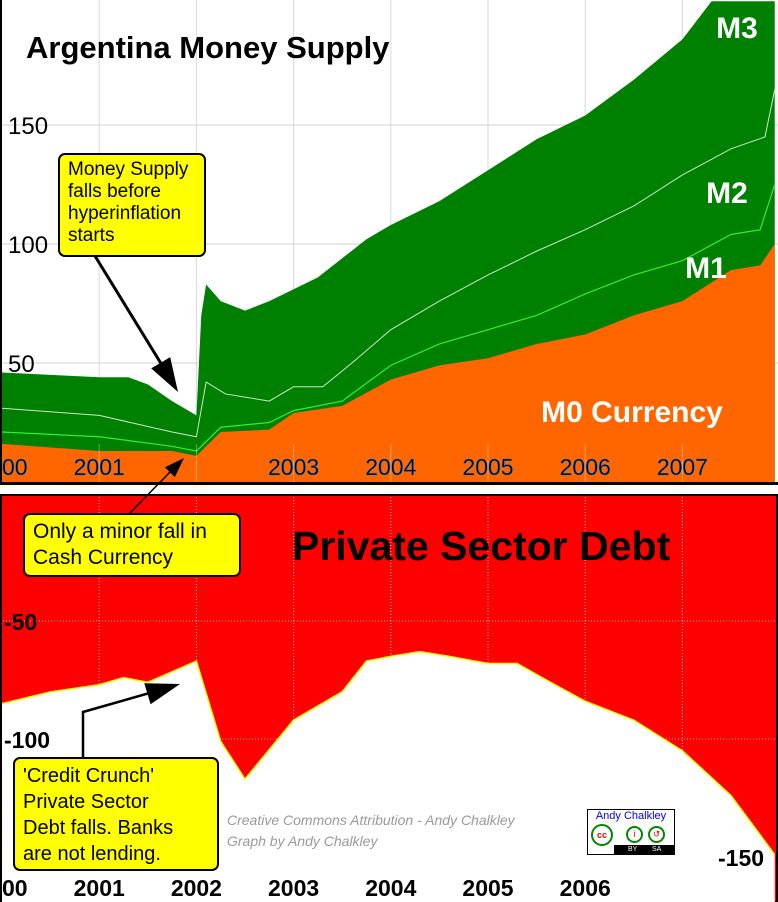 This screenshot has height=902, width=778. Describe the element at coordinates (174, 468) in the screenshot. I see `arrow-cash-currency-head` at that location.